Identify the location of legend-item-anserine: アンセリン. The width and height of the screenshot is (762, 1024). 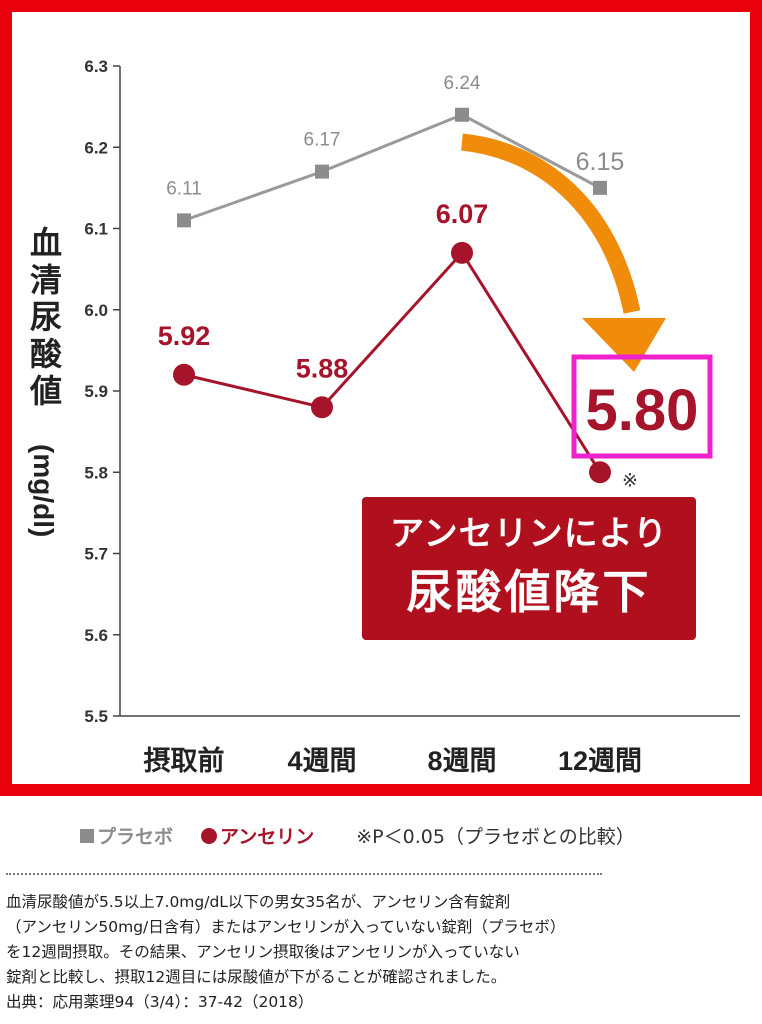
(257, 835).